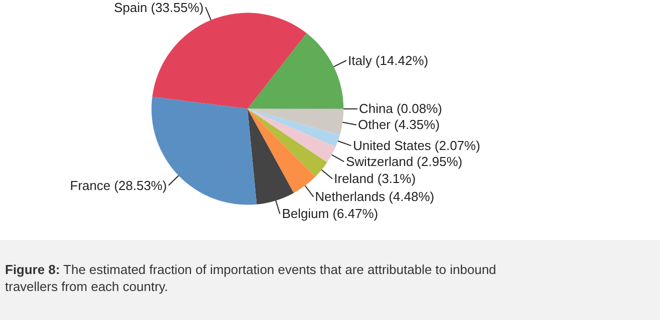 The image size is (660, 320). What do you see at coordinates (159, 7) in the screenshot?
I see `slice-label: Spain (33.55%)` at bounding box center [159, 7].